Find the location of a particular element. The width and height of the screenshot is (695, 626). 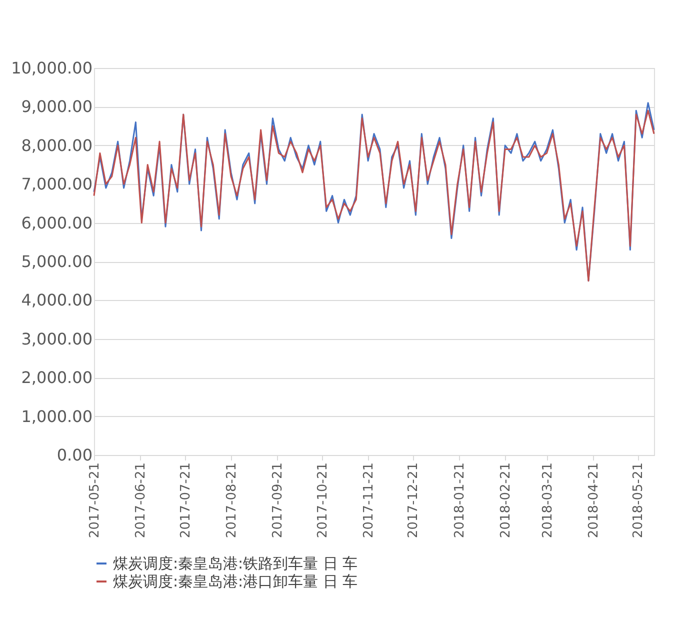

y-tick-label: 3,000.00 is located at coordinates (56, 338).